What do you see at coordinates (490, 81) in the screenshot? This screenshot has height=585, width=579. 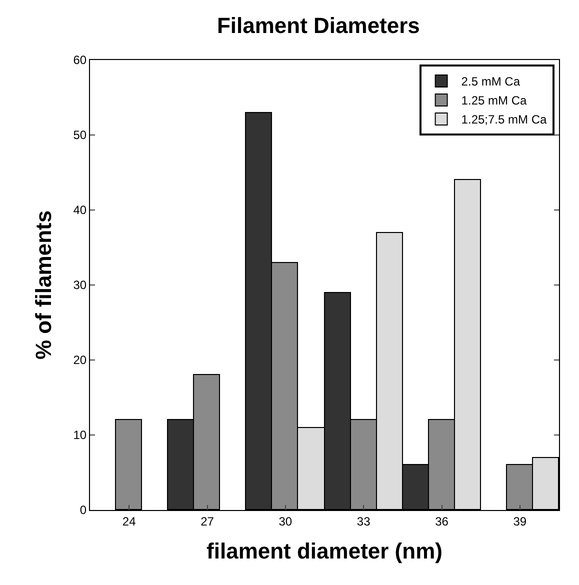 I see `legend-label: 2.5 mM Ca` at bounding box center [490, 81].